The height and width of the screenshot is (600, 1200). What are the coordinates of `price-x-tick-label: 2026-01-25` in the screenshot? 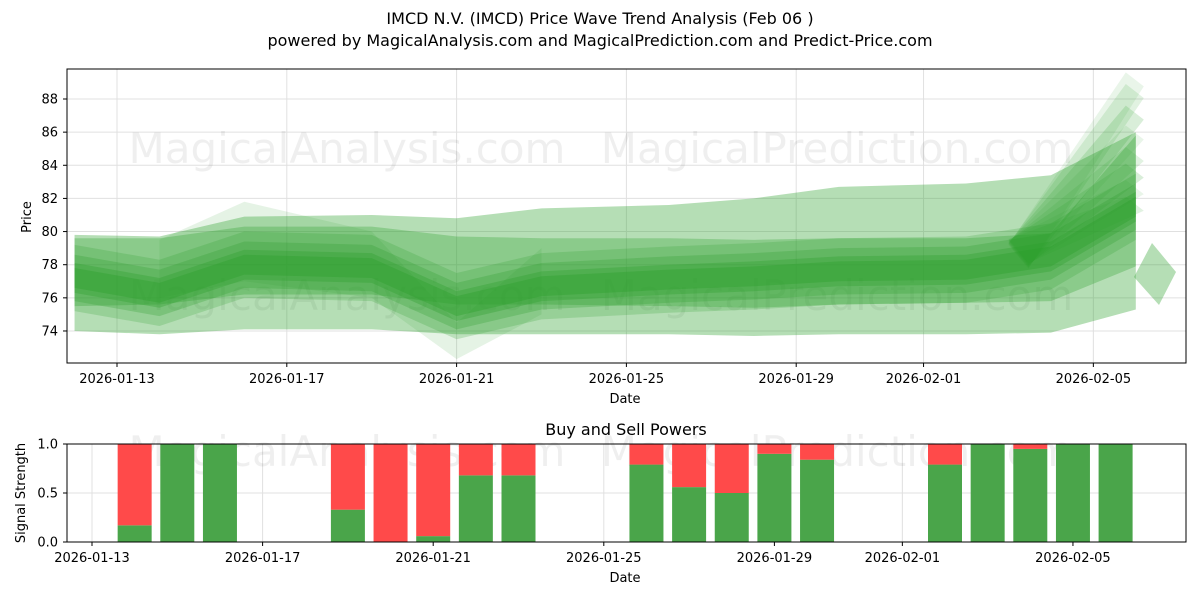 It's located at (627, 379).